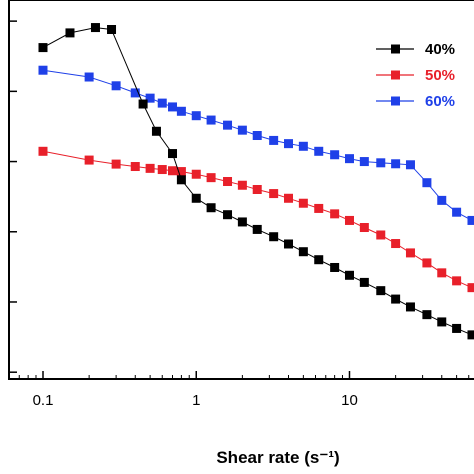 The width and height of the screenshot is (474, 474). Describe the element at coordinates (43, 400) in the screenshot. I see `x-tick-label: 0.1` at that location.